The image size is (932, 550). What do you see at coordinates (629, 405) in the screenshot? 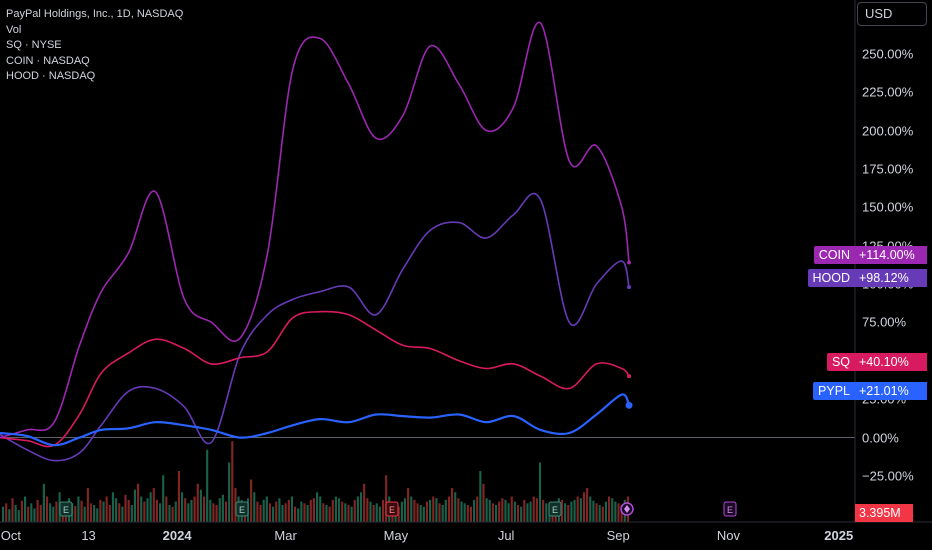
I see `series-endpoint-pypl` at bounding box center [629, 405].